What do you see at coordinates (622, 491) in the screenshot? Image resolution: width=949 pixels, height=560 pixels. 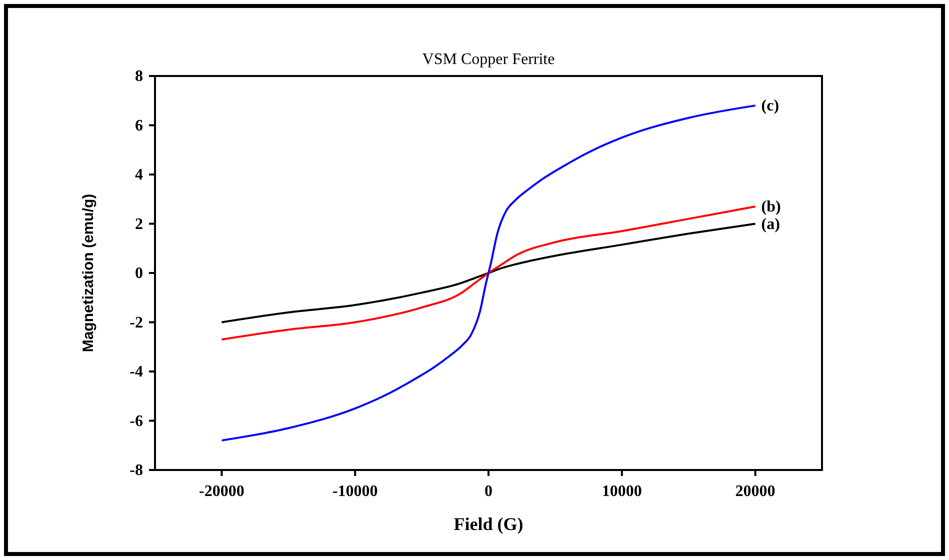 I see `x-tick-label: 10000` at bounding box center [622, 491].